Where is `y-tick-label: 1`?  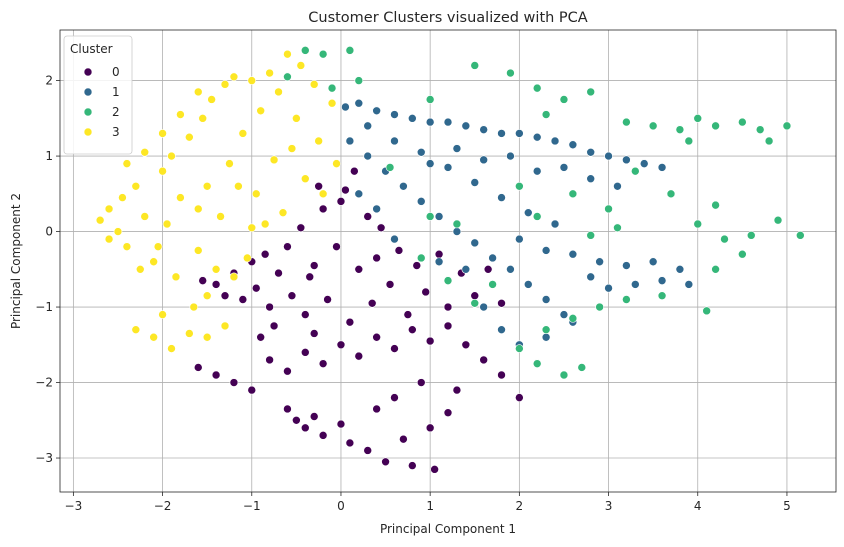 y-tick-label: 1 is located at coordinates (49, 156).